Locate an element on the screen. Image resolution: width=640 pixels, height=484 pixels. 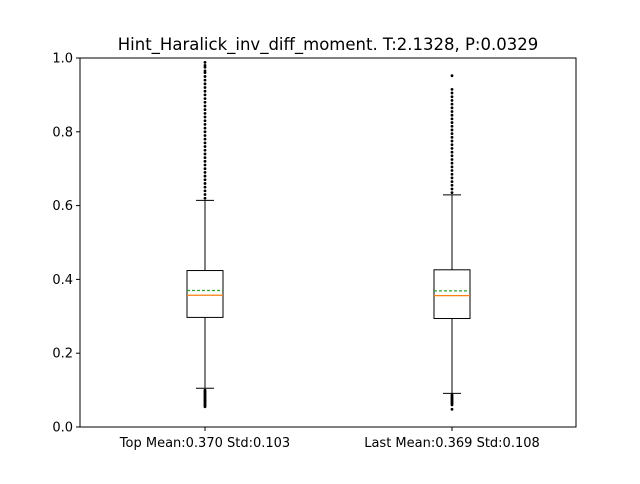
y-tick-label: 1.0 is located at coordinates (62, 59).